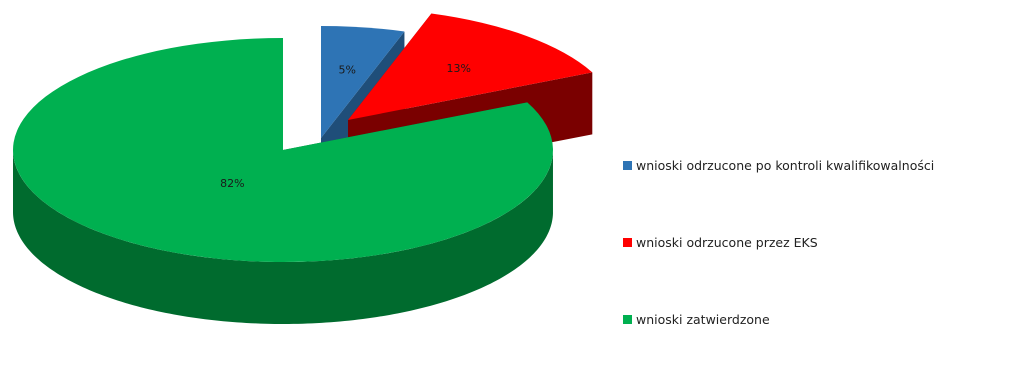  I want to click on pie-data-labels: 5% 13% 82%, so click(345, 126).